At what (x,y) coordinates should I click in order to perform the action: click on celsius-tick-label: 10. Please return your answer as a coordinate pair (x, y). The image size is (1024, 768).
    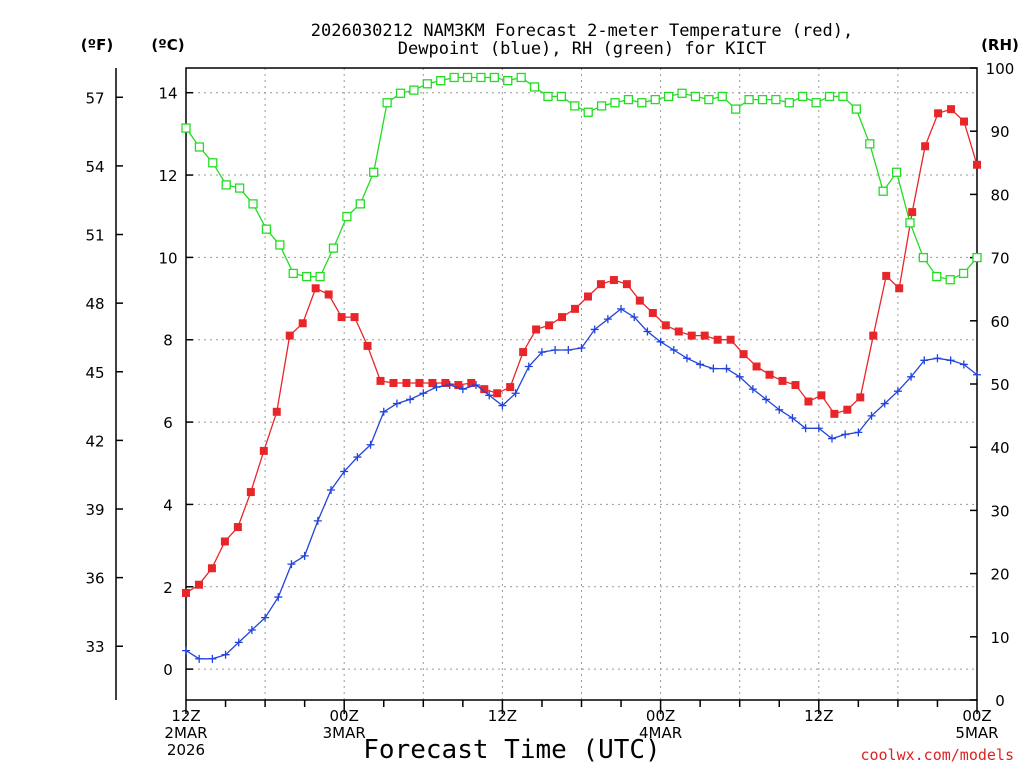
    Looking at the image, I should click on (167, 258).